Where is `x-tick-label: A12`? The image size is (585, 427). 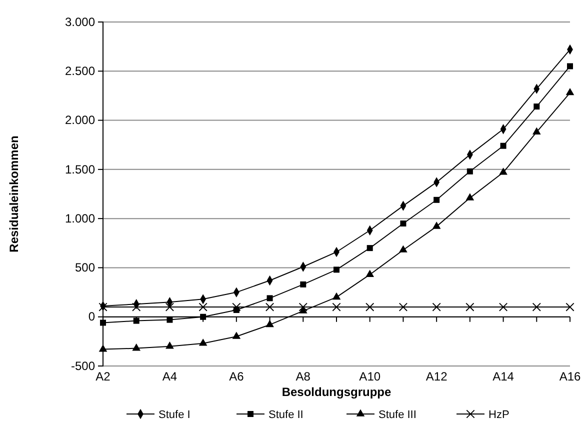
x-tick-label: A12 is located at coordinates (437, 377).